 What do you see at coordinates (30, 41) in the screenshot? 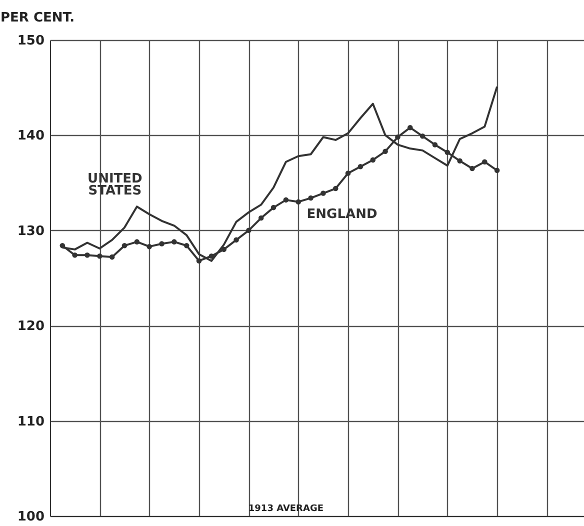
I see `y-tick-label: 150` at bounding box center [30, 41].